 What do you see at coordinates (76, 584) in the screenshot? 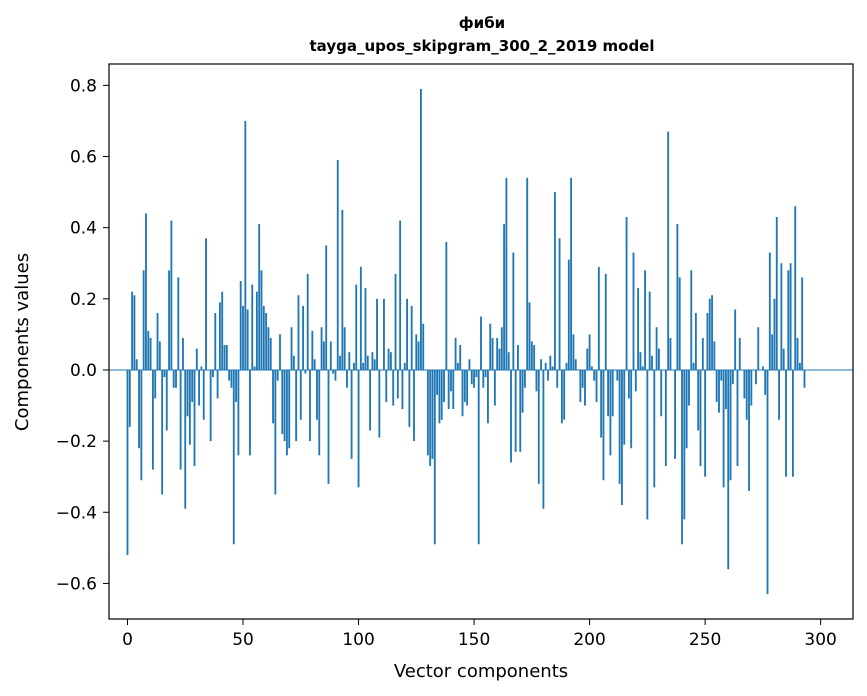
I see `y-tick-label: −0.6` at bounding box center [76, 584].